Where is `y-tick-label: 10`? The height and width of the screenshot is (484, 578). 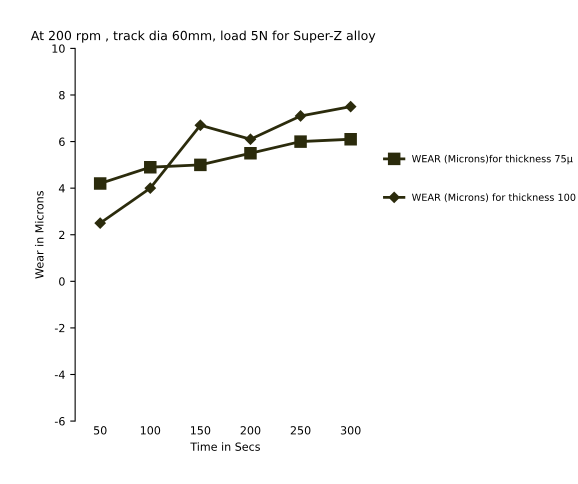 y-tick-label: 10 is located at coordinates (58, 48).